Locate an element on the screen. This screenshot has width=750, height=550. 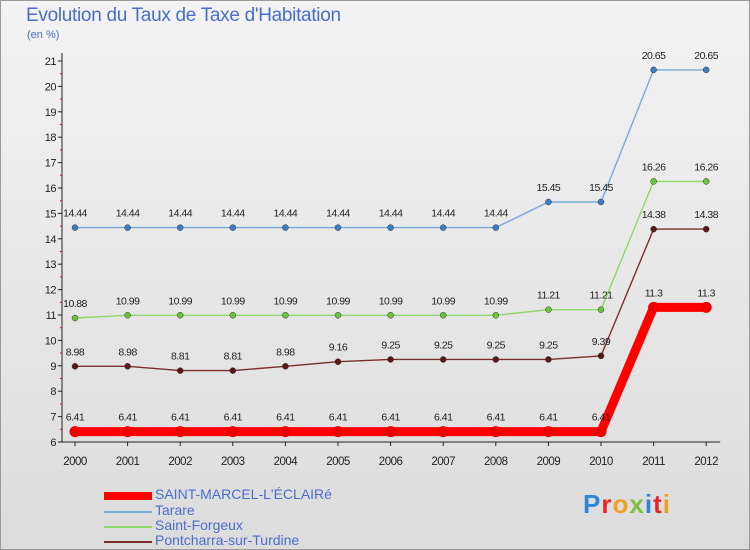
data-label: 10.88 is located at coordinates (75, 304).